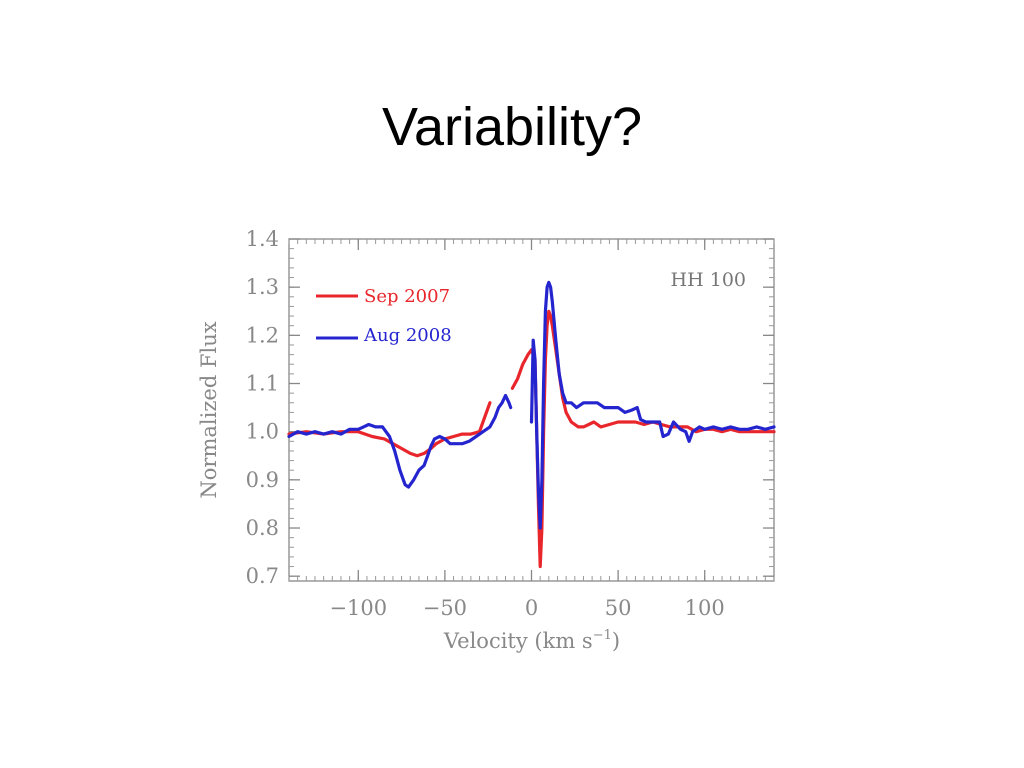  What do you see at coordinates (358, 608) in the screenshot?
I see `x-tick-label: −100` at bounding box center [358, 608].